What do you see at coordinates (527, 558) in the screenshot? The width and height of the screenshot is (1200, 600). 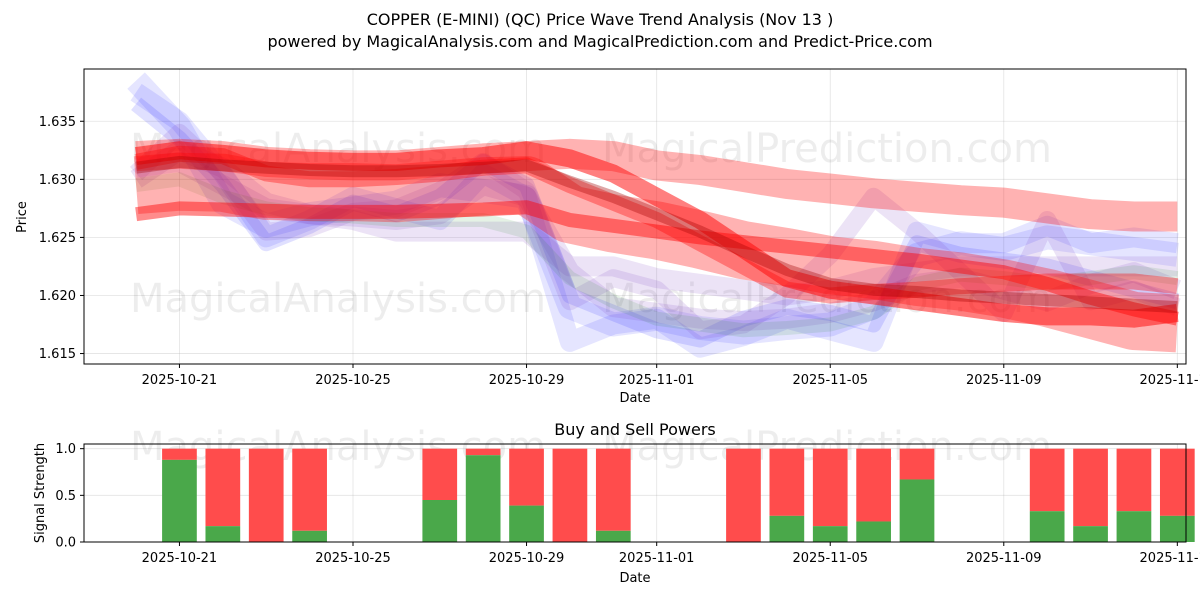 I see `signal-x-tick-label: 2025-10-29` at bounding box center [527, 558].